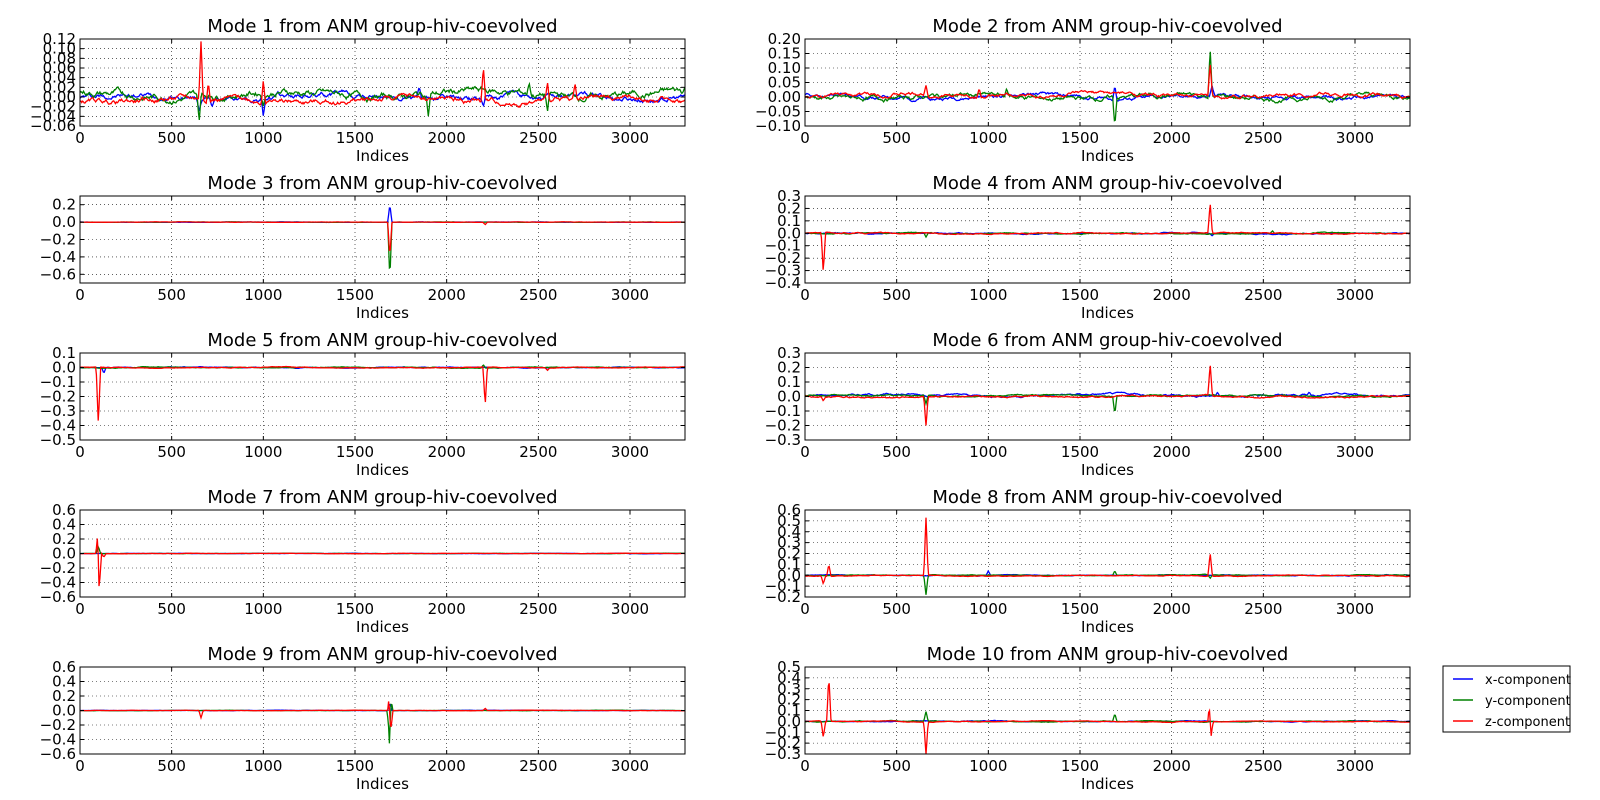 This screenshot has width=1600, height=800. What do you see at coordinates (1263, 766) in the screenshot?
I see `x-tick-label: 2500` at bounding box center [1263, 766].